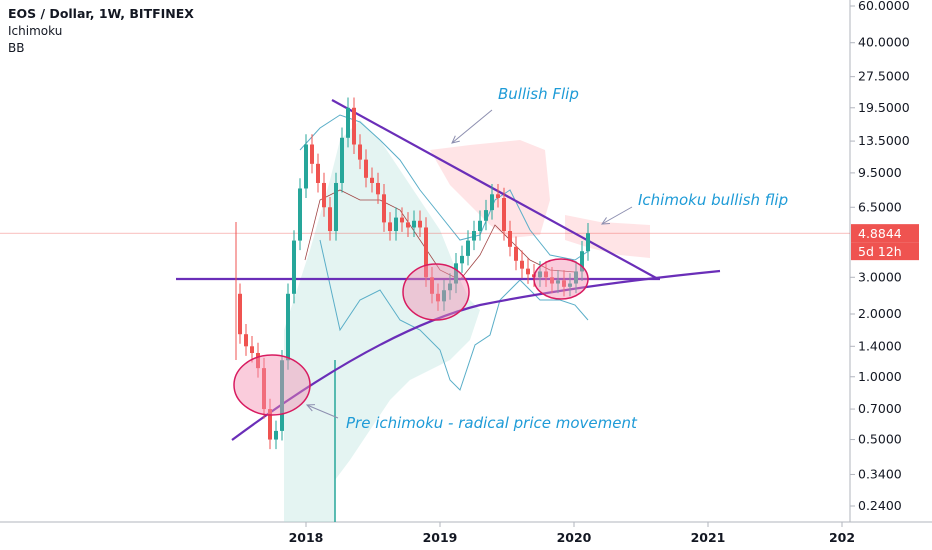 Image resolution: width=932 pixels, height=550 pixels. I want to click on ichimoku-cloud-bearish, so click(490, 189).